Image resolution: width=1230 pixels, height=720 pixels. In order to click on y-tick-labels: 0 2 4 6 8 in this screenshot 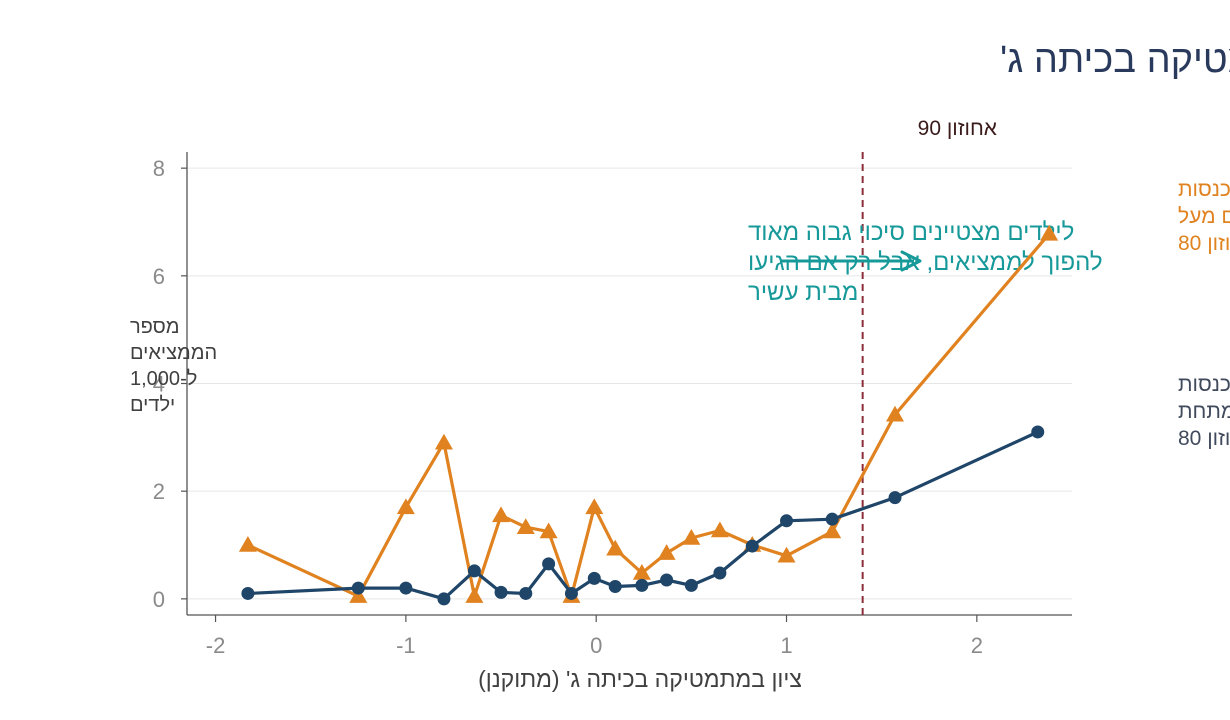, I will do `click(159, 384)`.